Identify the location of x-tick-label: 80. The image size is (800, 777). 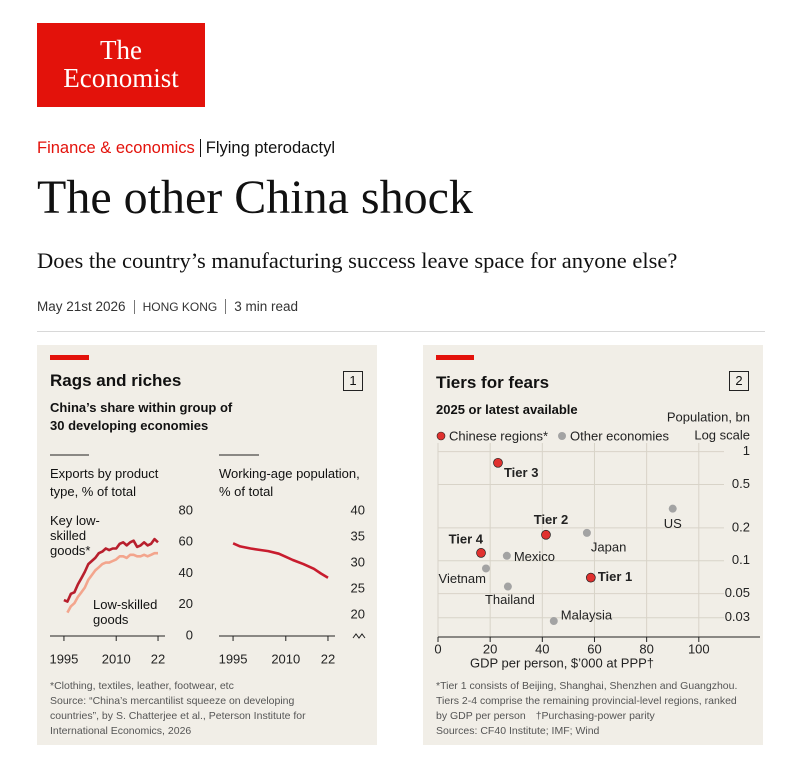
(646, 648).